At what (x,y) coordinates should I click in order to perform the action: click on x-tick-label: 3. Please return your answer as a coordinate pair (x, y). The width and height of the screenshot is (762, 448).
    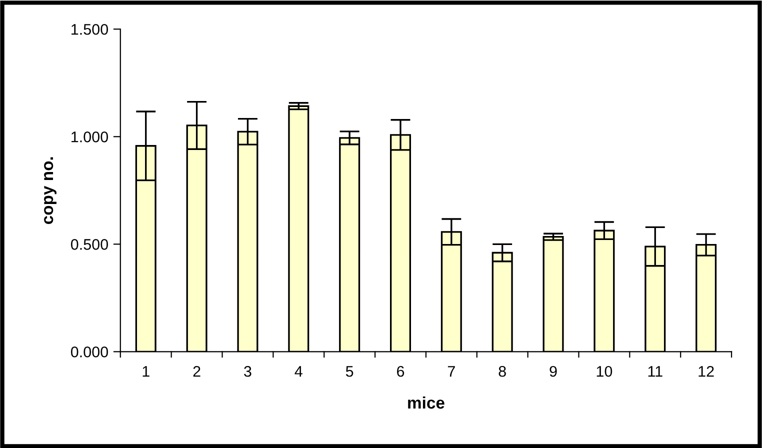
    Looking at the image, I should click on (248, 371).